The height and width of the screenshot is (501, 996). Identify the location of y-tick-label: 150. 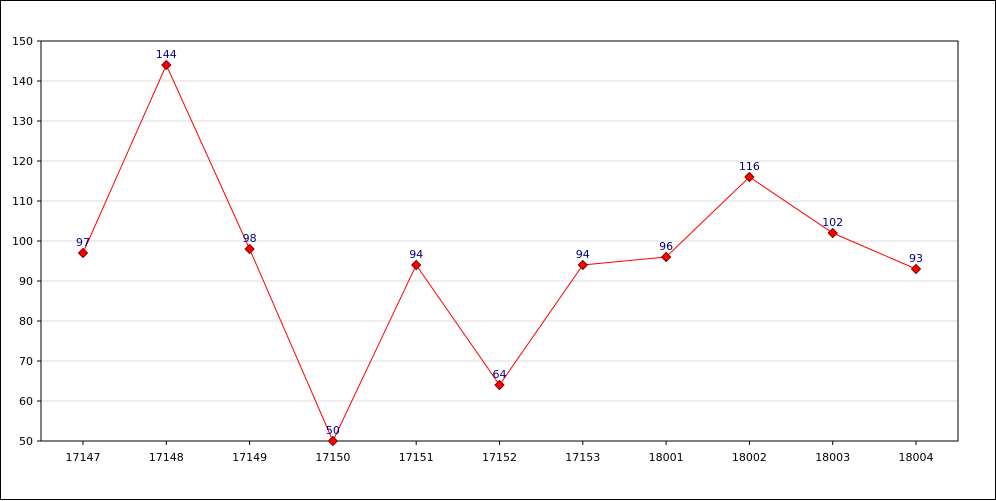
(22, 41).